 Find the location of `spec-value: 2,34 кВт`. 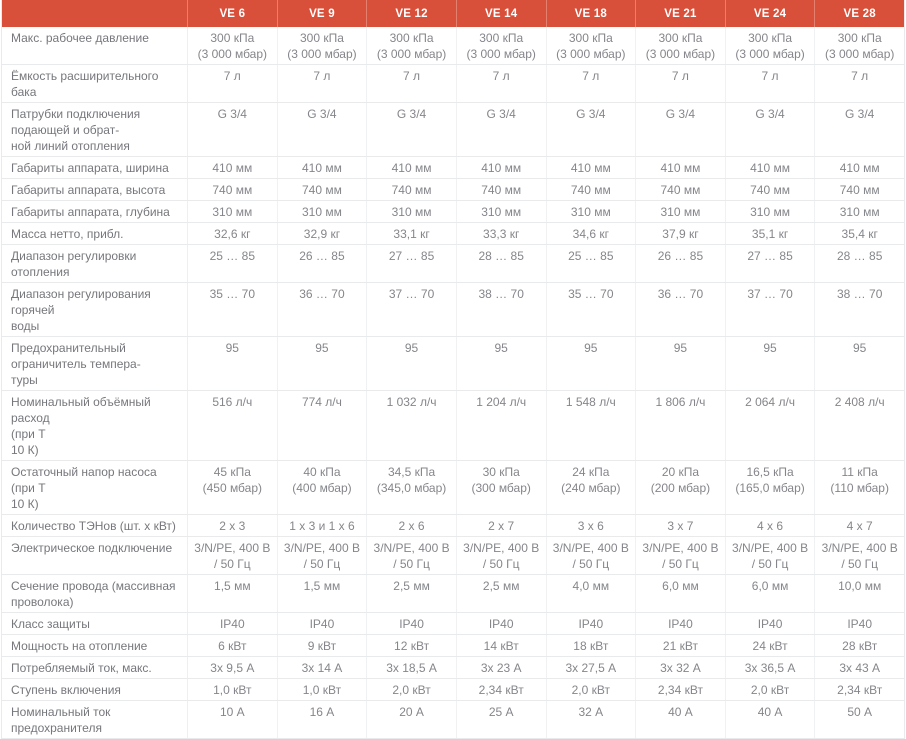

spec-value: 2,34 кВт is located at coordinates (680, 689).